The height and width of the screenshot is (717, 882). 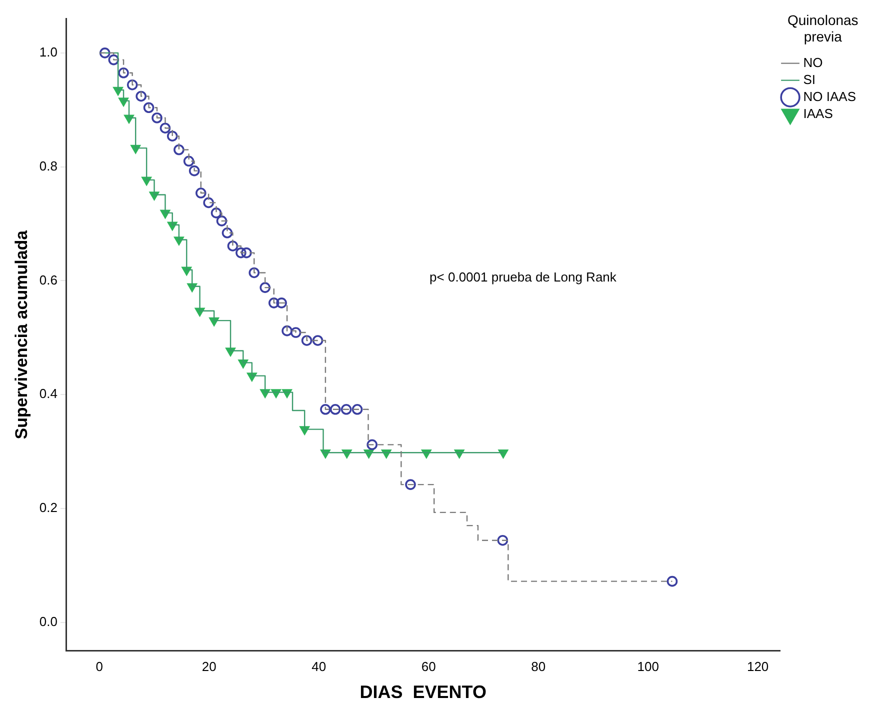 What do you see at coordinates (319, 666) in the screenshot?
I see `x-tick-label: 40` at bounding box center [319, 666].